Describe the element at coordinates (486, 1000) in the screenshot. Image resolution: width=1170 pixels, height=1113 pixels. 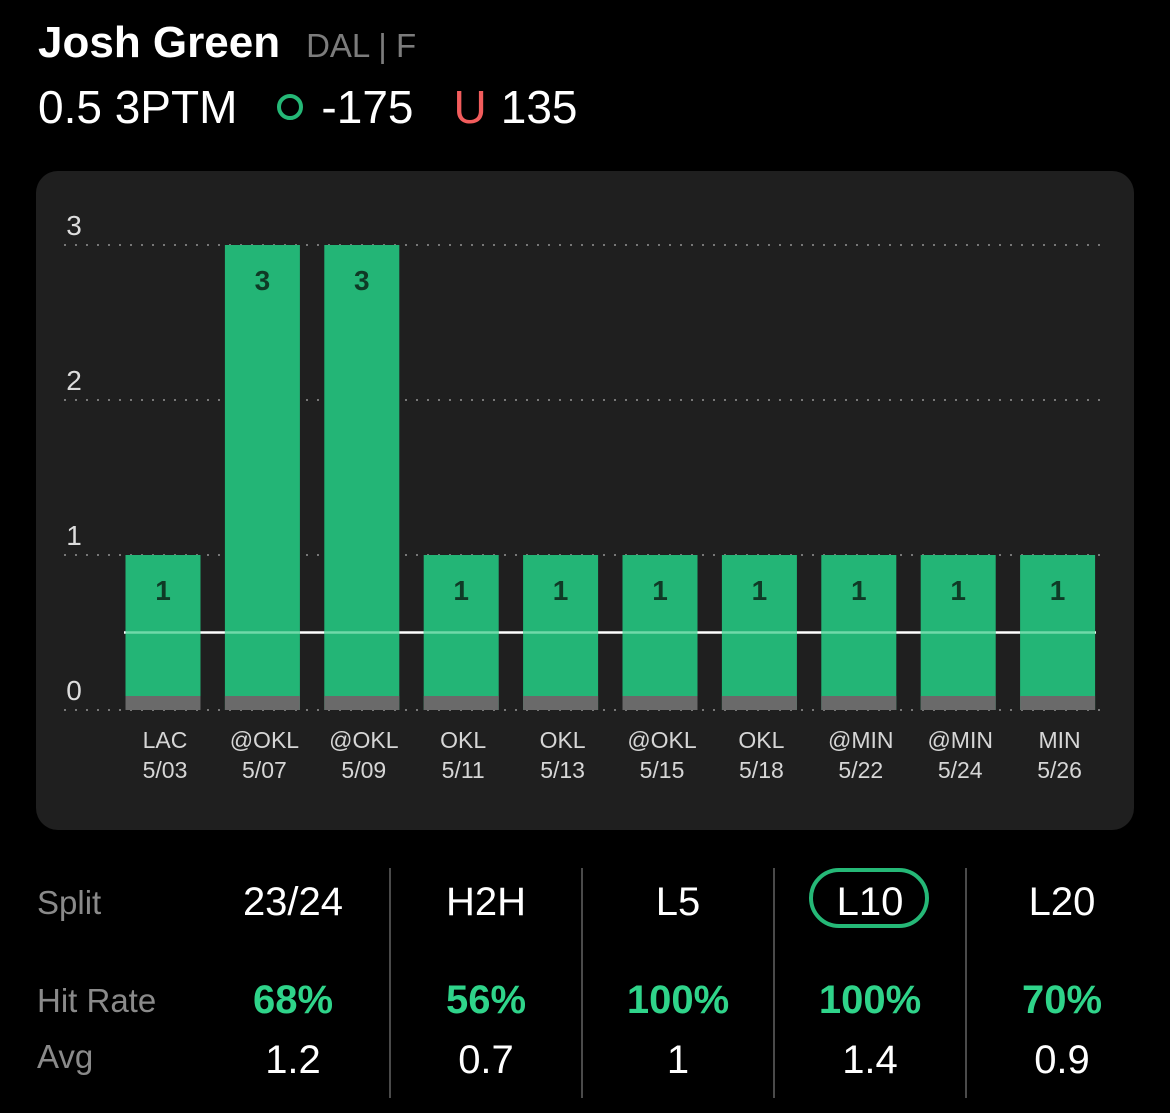
I see `hit-rate-value: 56%` at that location.